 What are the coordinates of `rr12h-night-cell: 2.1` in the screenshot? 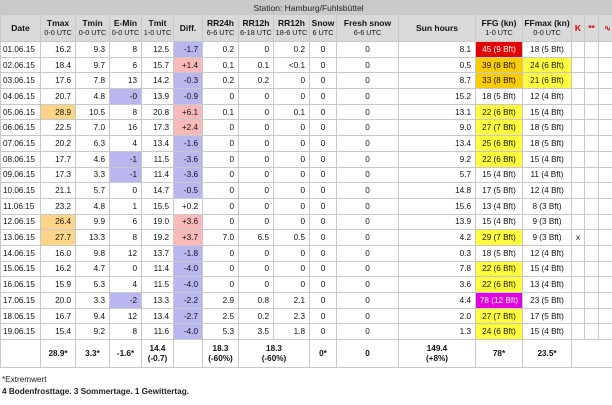 It's located at (291, 300).